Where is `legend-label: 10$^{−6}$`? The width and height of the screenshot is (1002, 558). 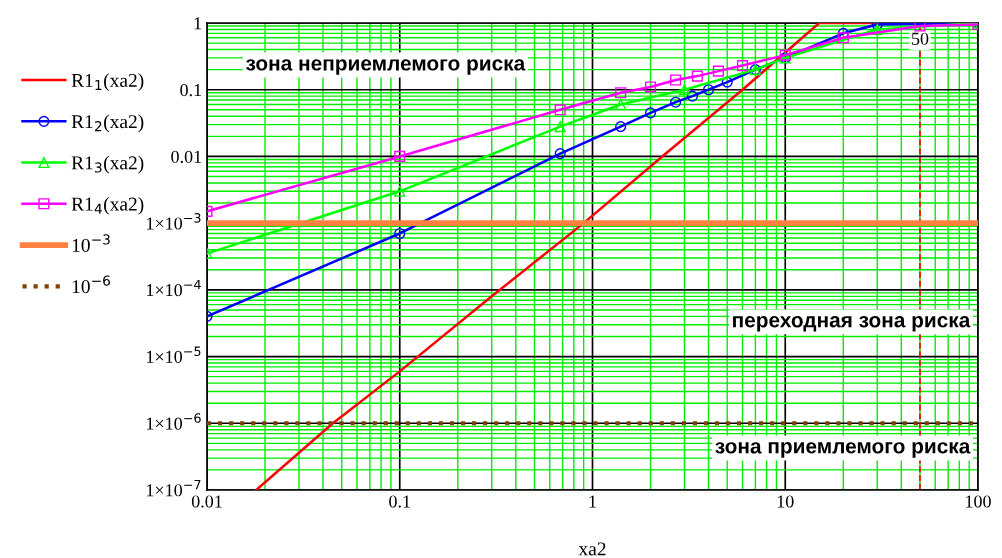 legend-label: 10$^{−6}$ is located at coordinates (91, 284).